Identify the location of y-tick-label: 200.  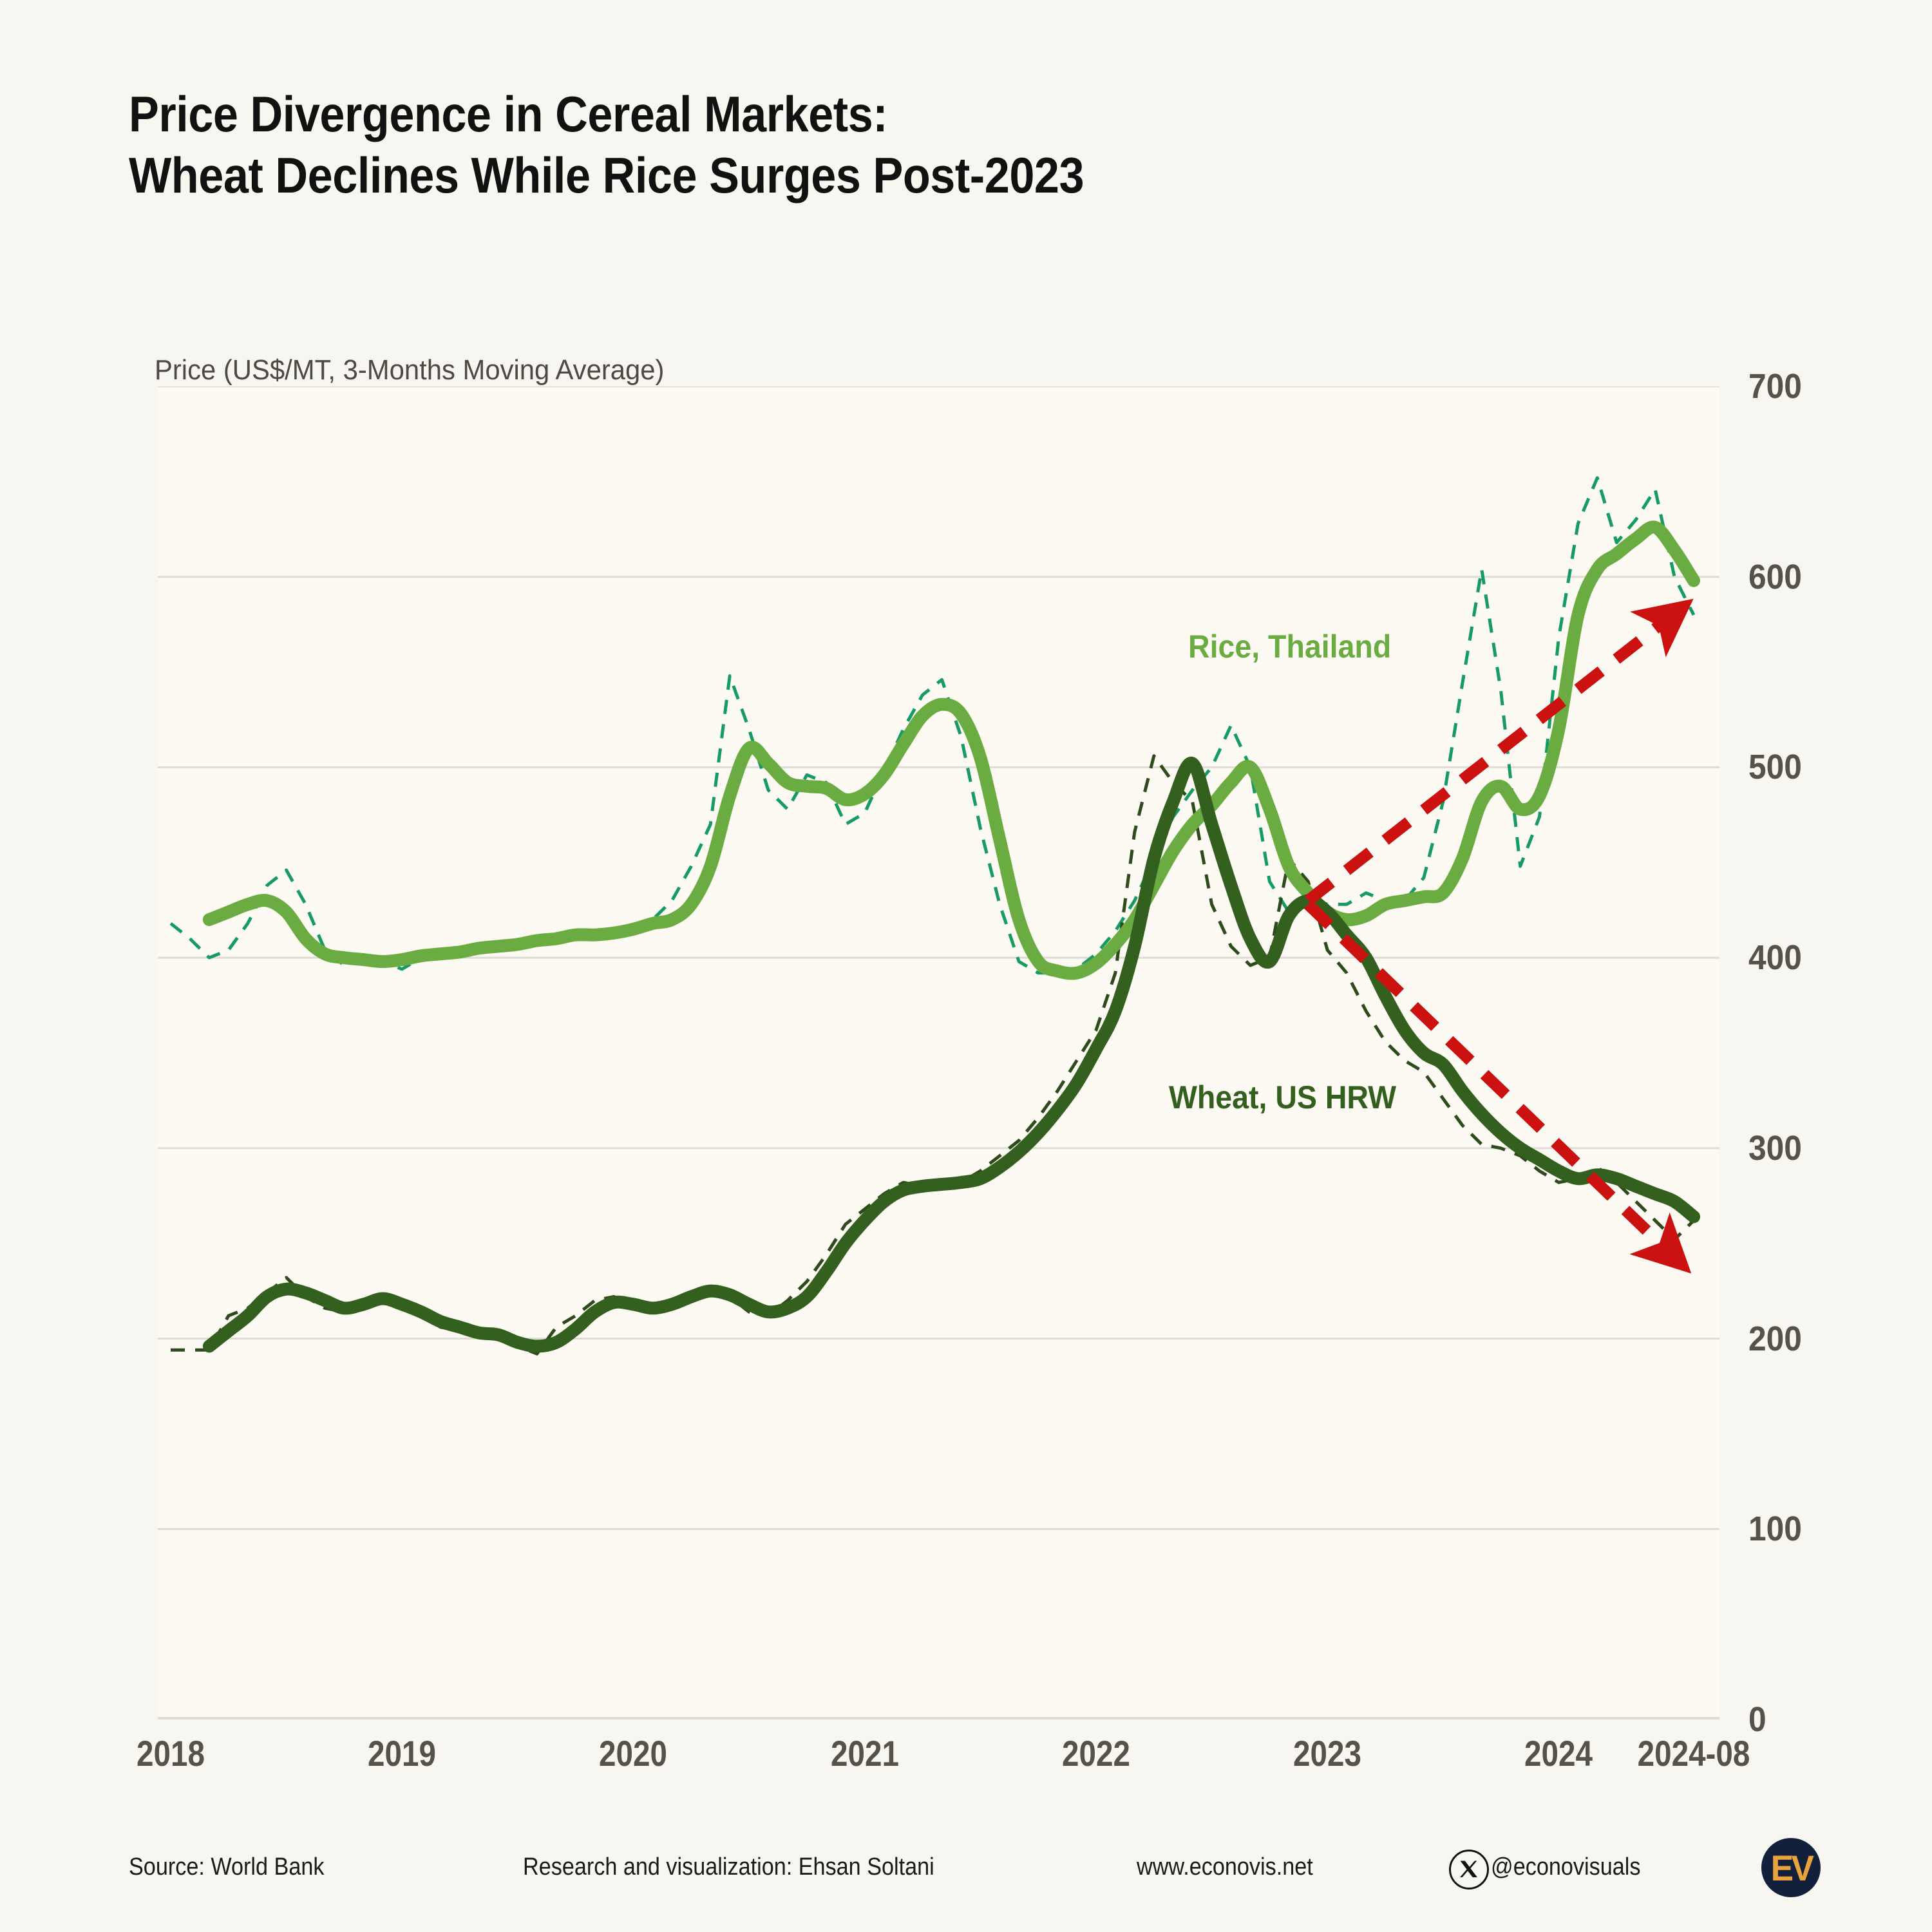
(1775, 1339).